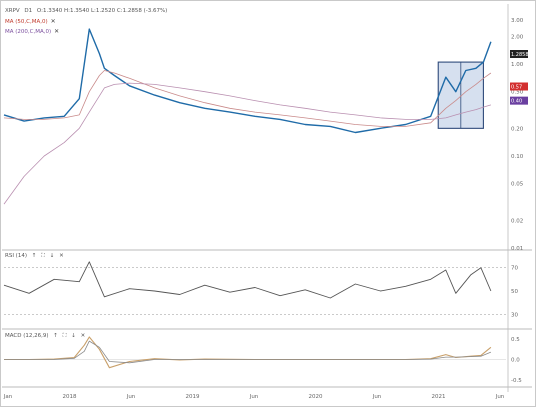  I want to click on ma200-legend: MA (200,C,MA,0) ✕, so click(33, 32).